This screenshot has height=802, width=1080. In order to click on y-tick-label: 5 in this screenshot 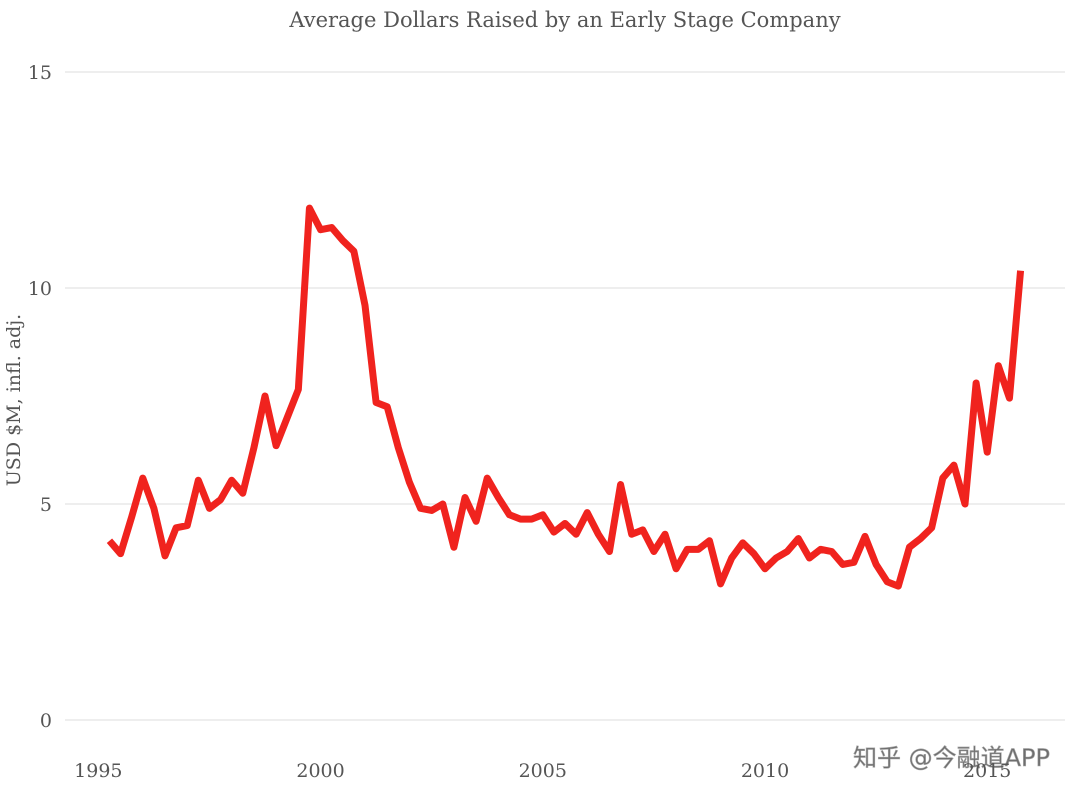, I will do `click(46, 505)`.